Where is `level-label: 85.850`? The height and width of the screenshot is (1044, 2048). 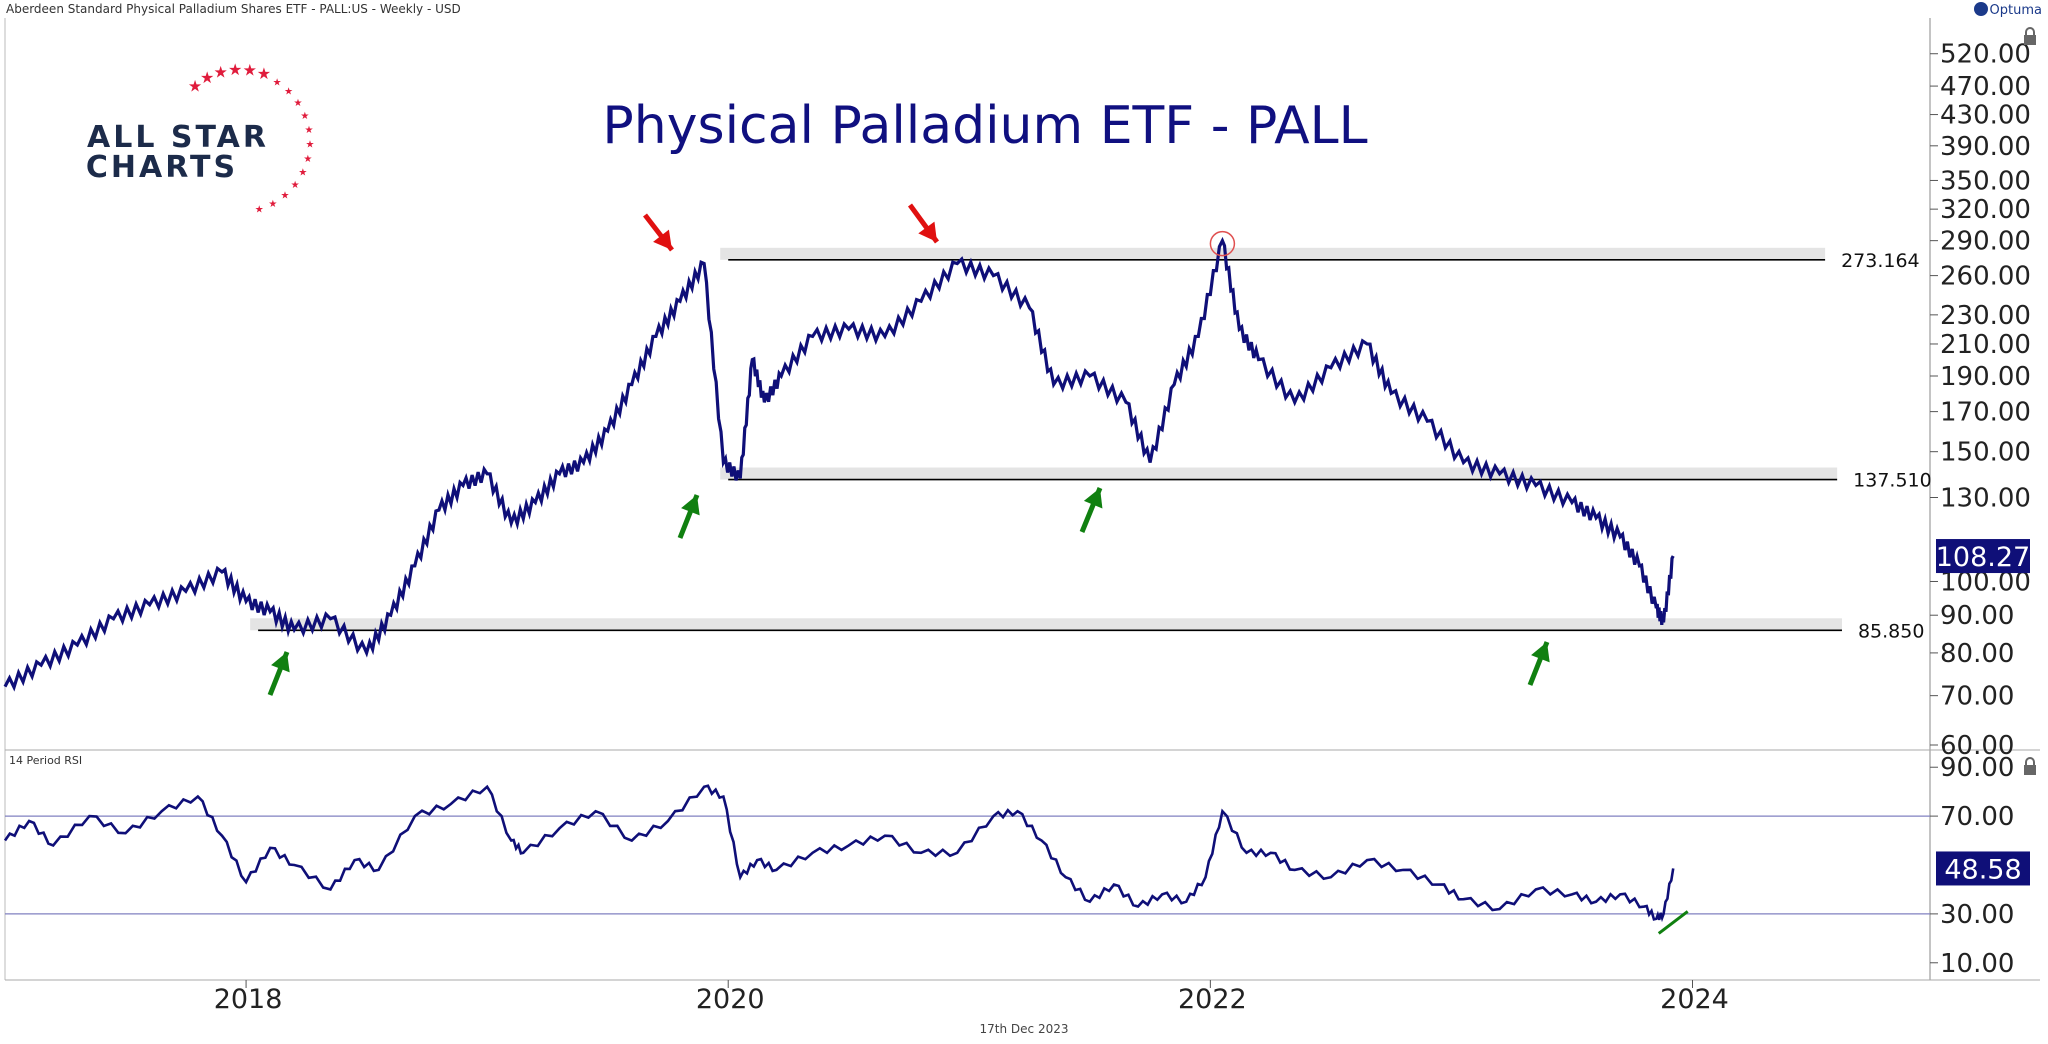 level-label: 85.850 is located at coordinates (1891, 631).